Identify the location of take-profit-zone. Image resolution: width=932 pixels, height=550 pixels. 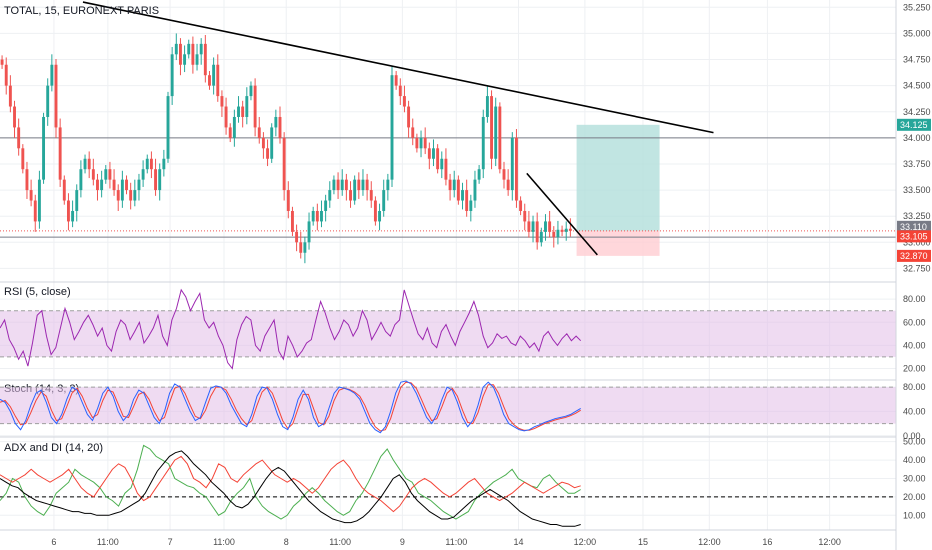
(618, 177).